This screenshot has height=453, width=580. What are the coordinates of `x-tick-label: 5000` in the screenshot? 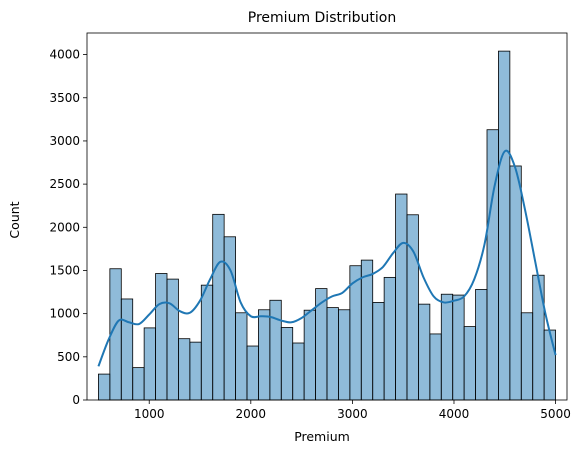 It's located at (555, 414).